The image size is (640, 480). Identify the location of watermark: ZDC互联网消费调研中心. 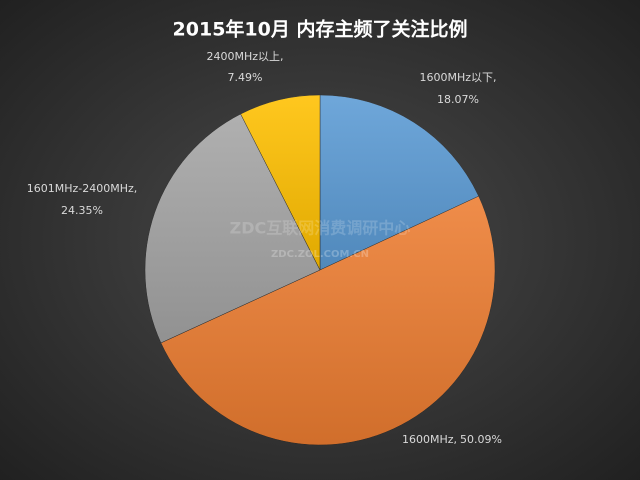
(320, 228).